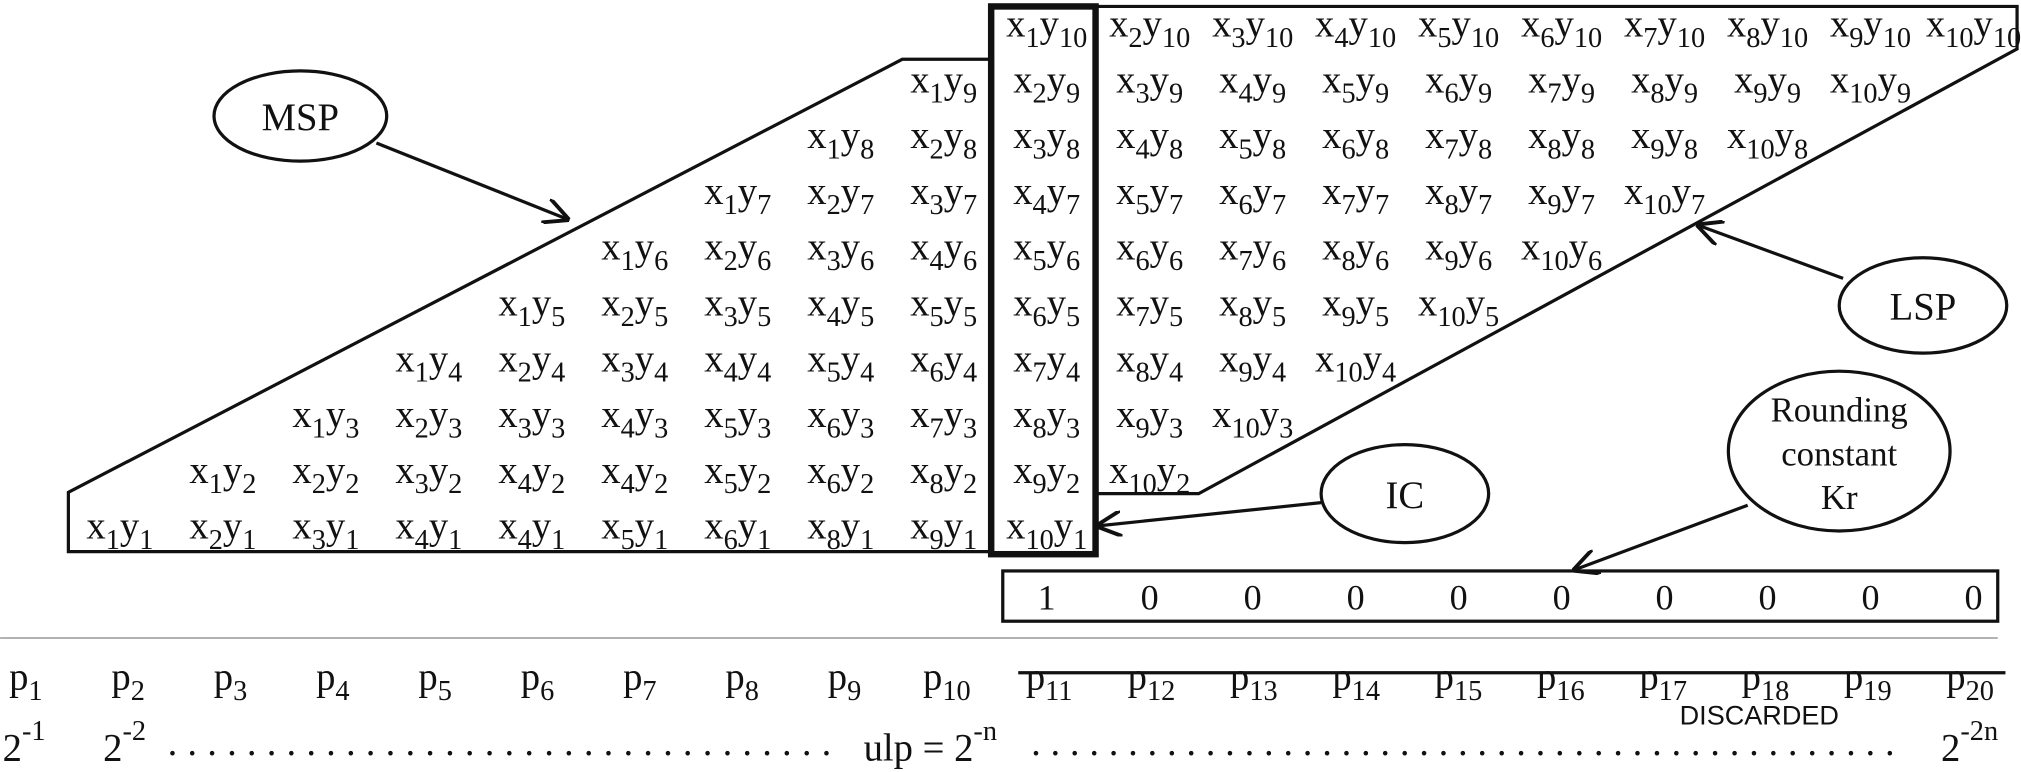 This screenshot has height=772, width=2021. What do you see at coordinates (1500, 596) in the screenshot?
I see `rounding-box` at bounding box center [1500, 596].